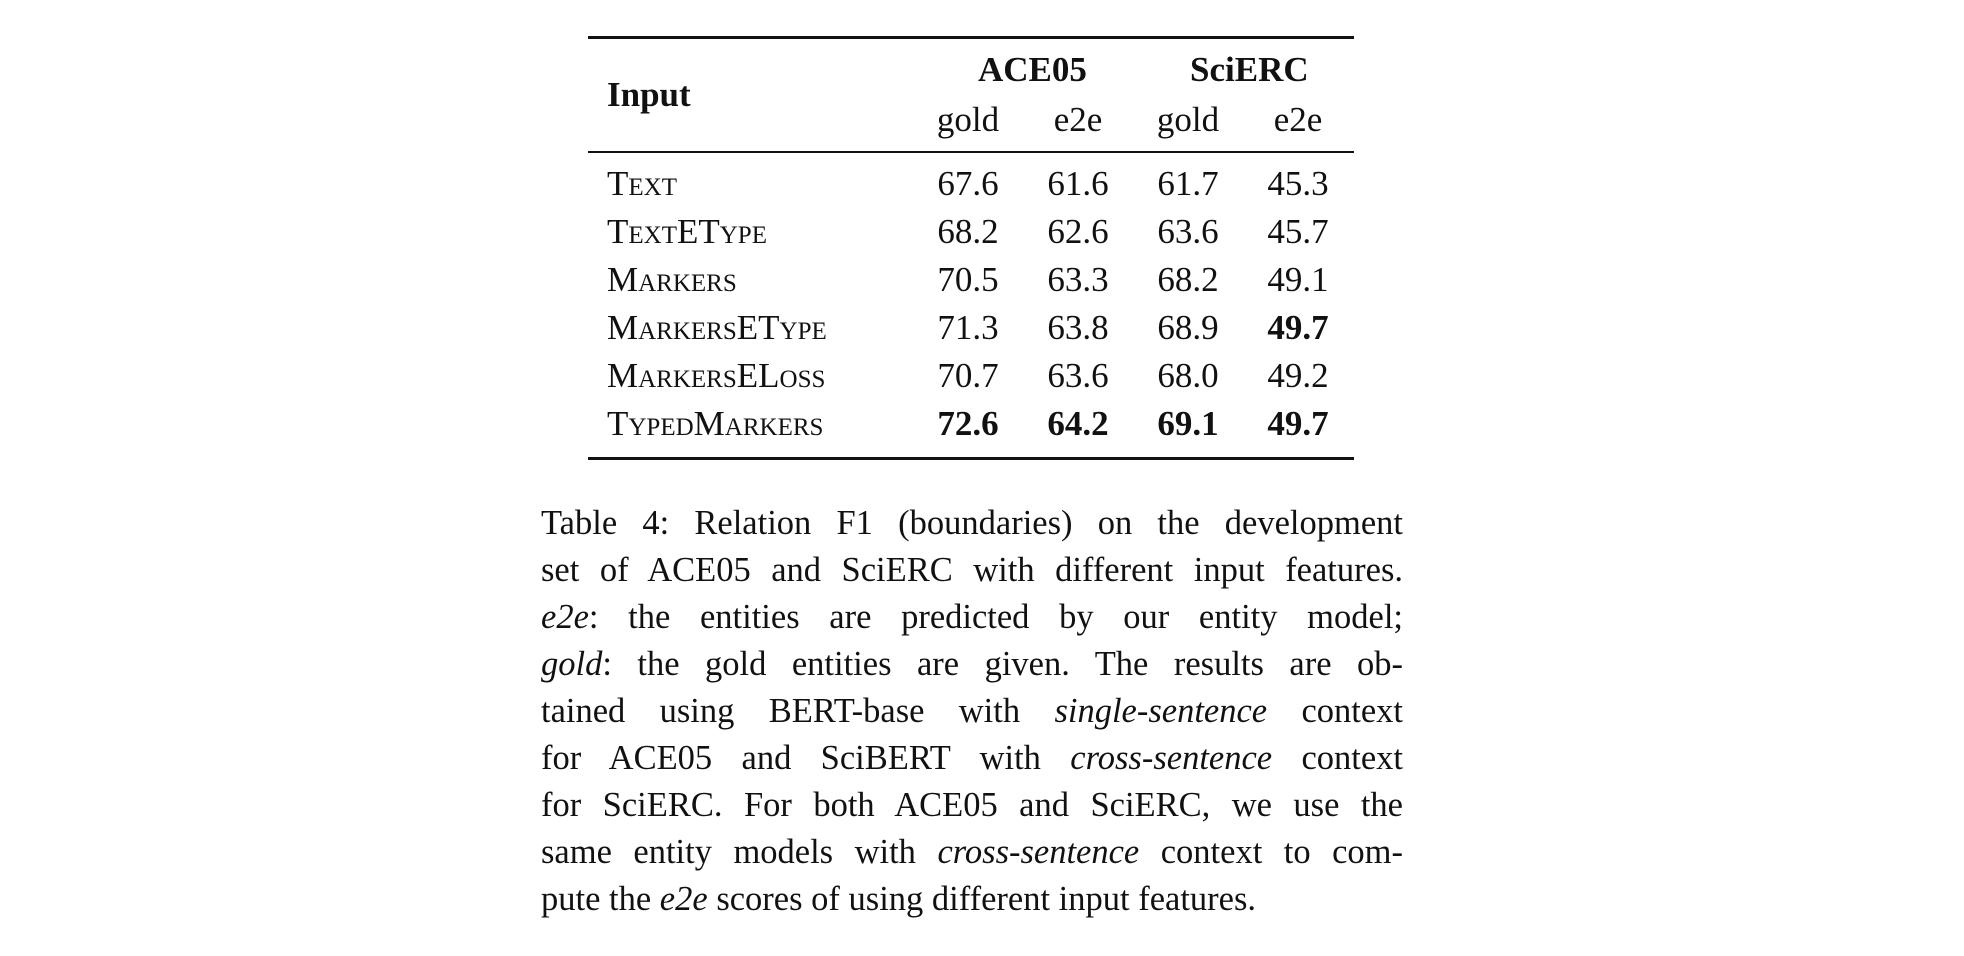  What do you see at coordinates (687, 231) in the screenshot?
I see `row-label: TextEType` at bounding box center [687, 231].